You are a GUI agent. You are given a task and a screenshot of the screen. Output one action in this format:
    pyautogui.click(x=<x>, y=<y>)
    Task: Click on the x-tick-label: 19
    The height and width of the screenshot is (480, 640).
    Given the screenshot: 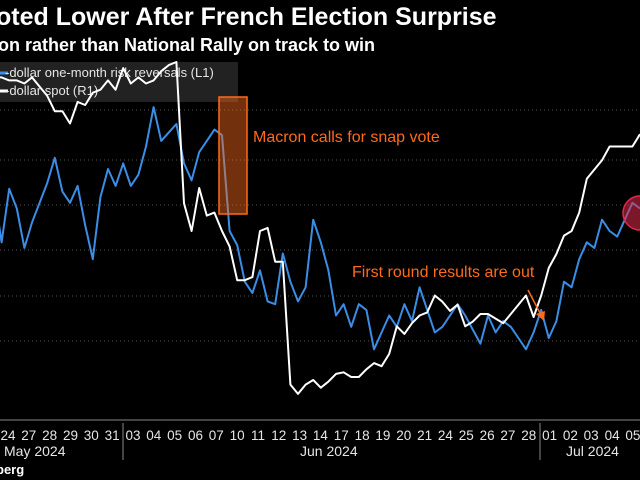 What is the action you would take?
    pyautogui.click(x=382, y=435)
    